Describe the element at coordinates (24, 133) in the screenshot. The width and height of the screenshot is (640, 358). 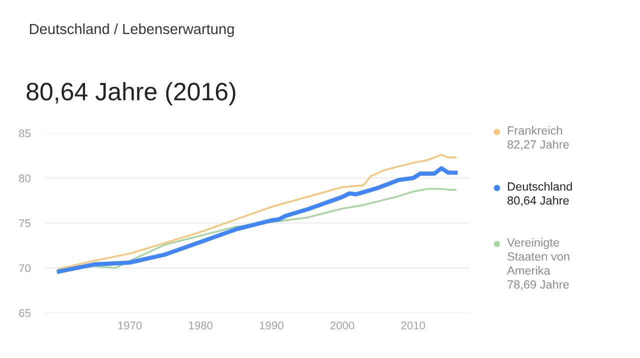
I see `y-tick-label: 85` at that location.